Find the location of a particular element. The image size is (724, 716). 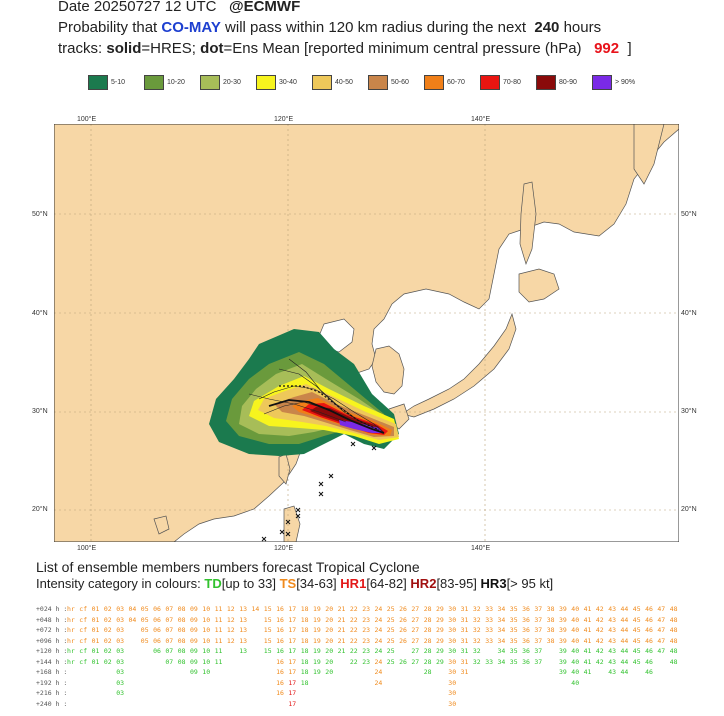

legend-item: 80-90 is located at coordinates (556, 82).